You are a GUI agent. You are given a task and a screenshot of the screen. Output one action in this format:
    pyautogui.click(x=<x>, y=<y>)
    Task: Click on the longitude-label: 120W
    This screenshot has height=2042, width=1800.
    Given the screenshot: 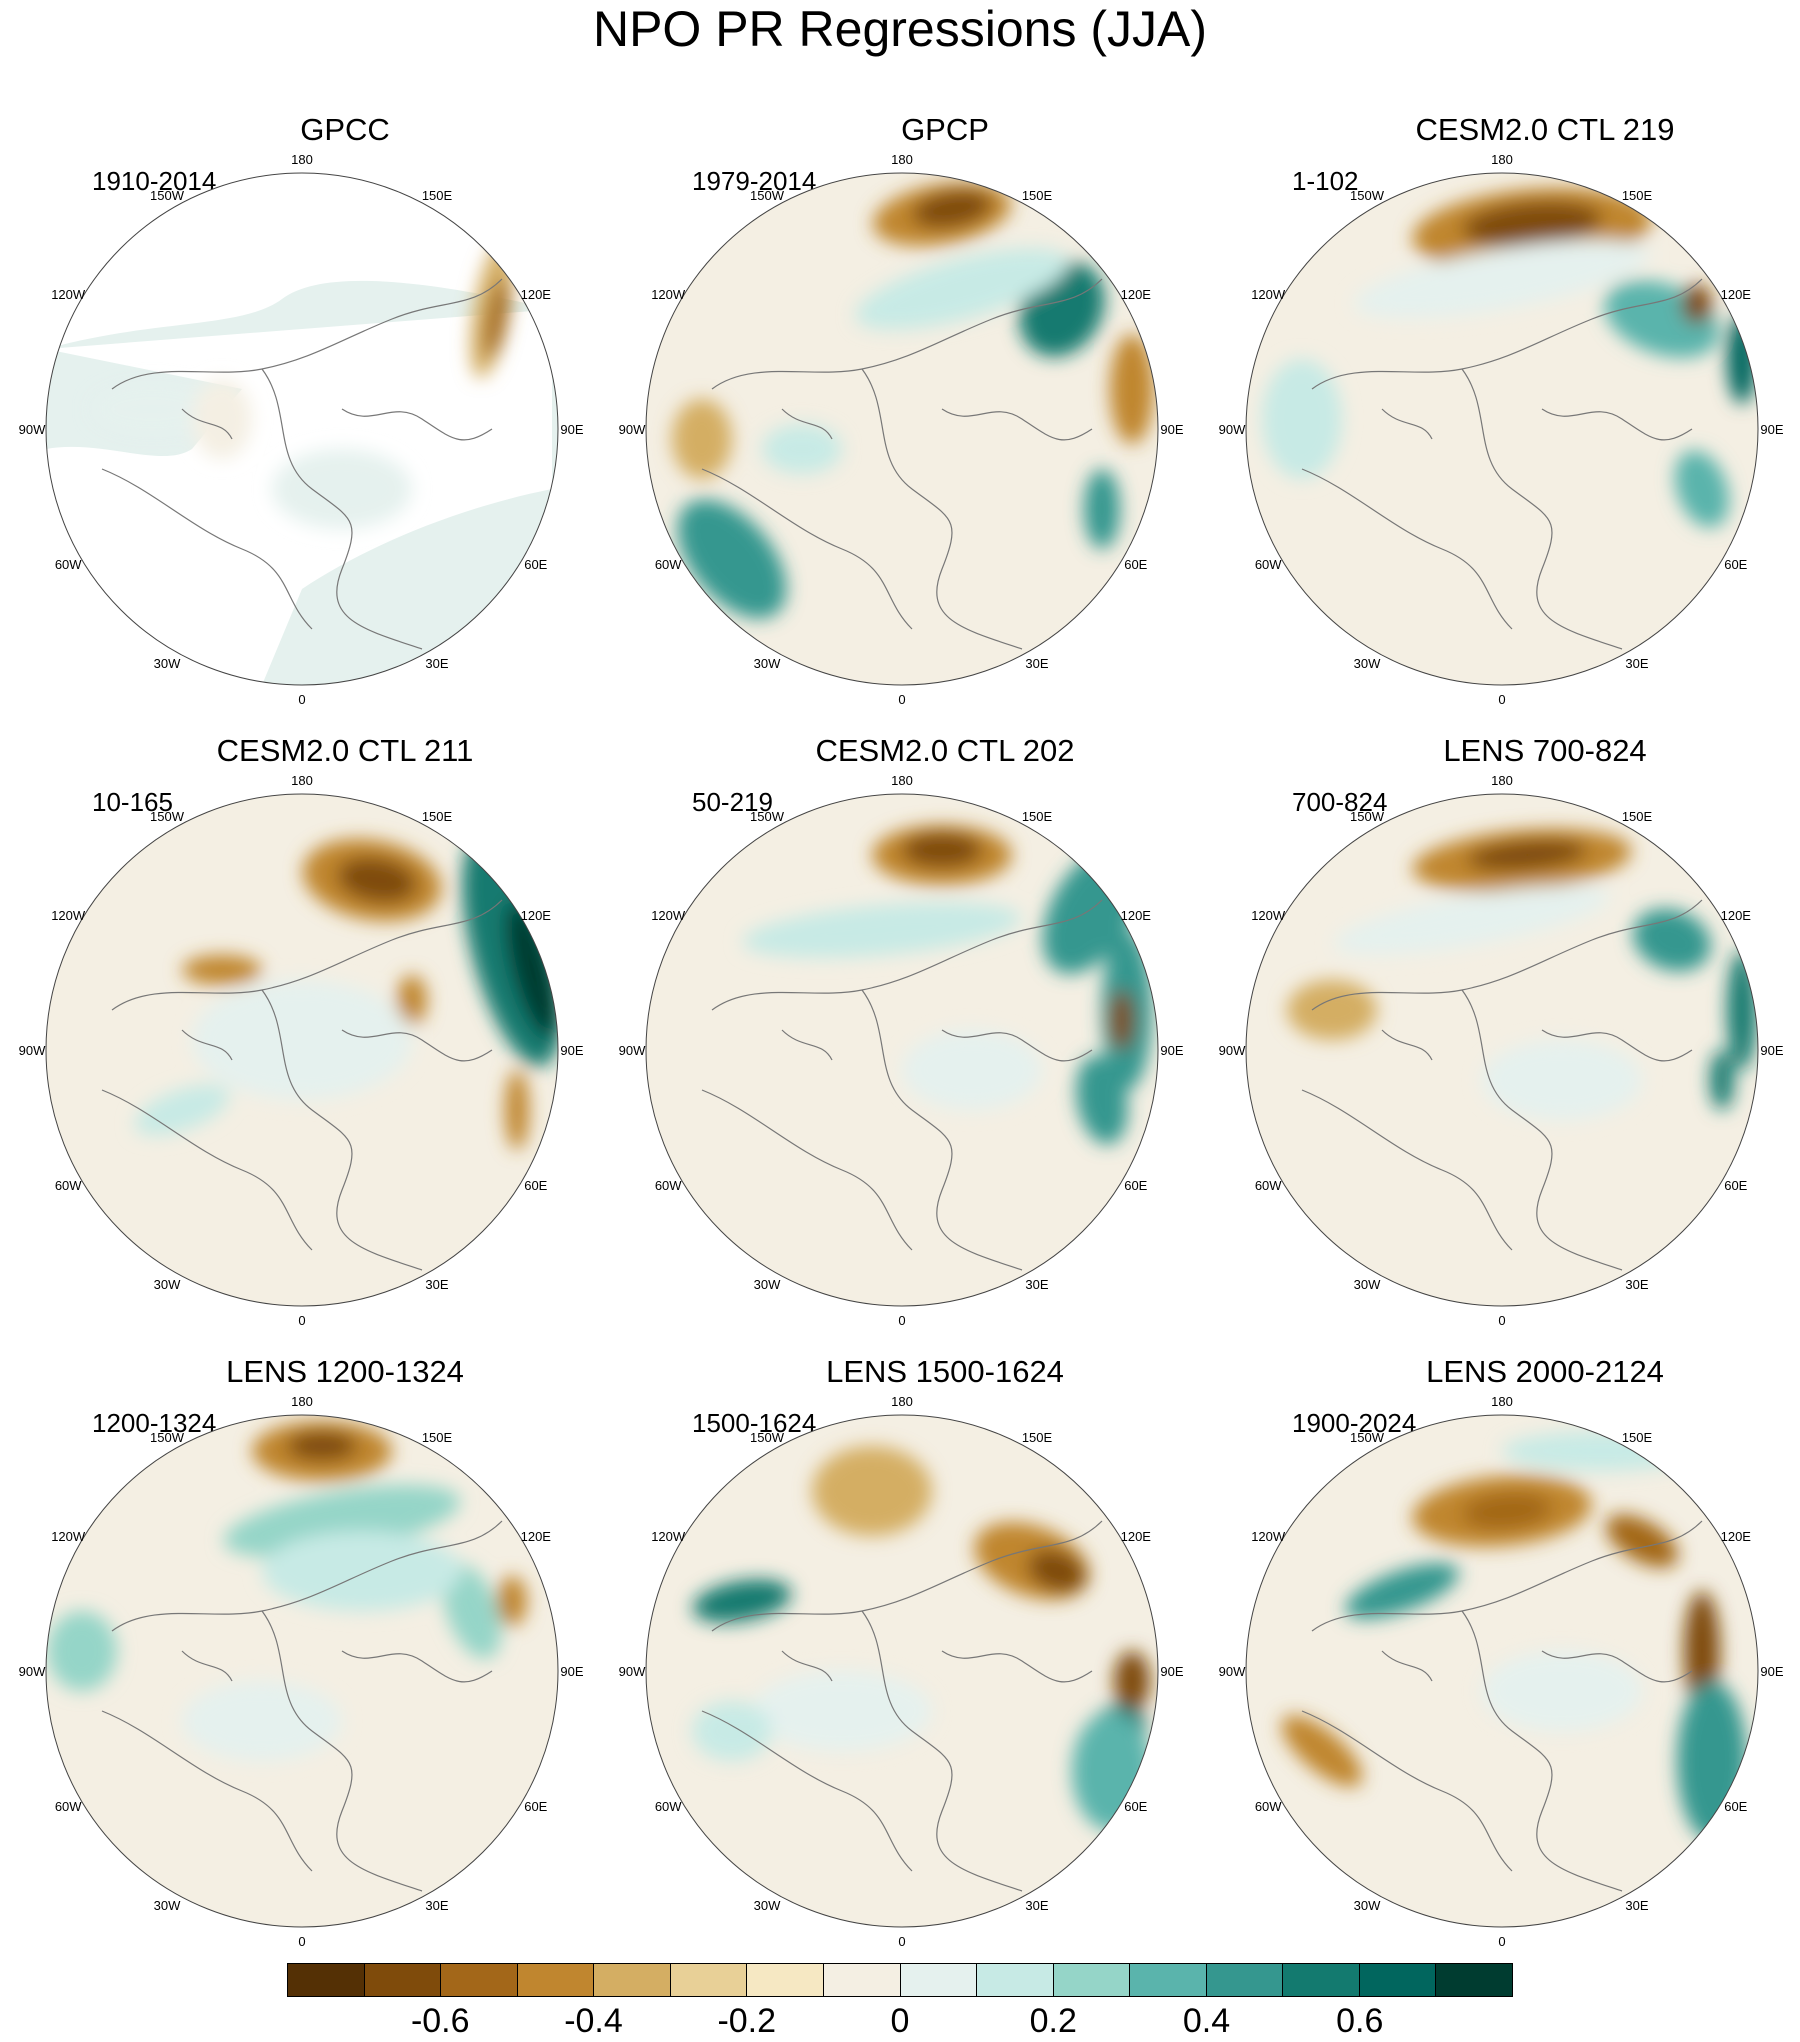 What is the action you would take?
    pyautogui.click(x=1268, y=294)
    